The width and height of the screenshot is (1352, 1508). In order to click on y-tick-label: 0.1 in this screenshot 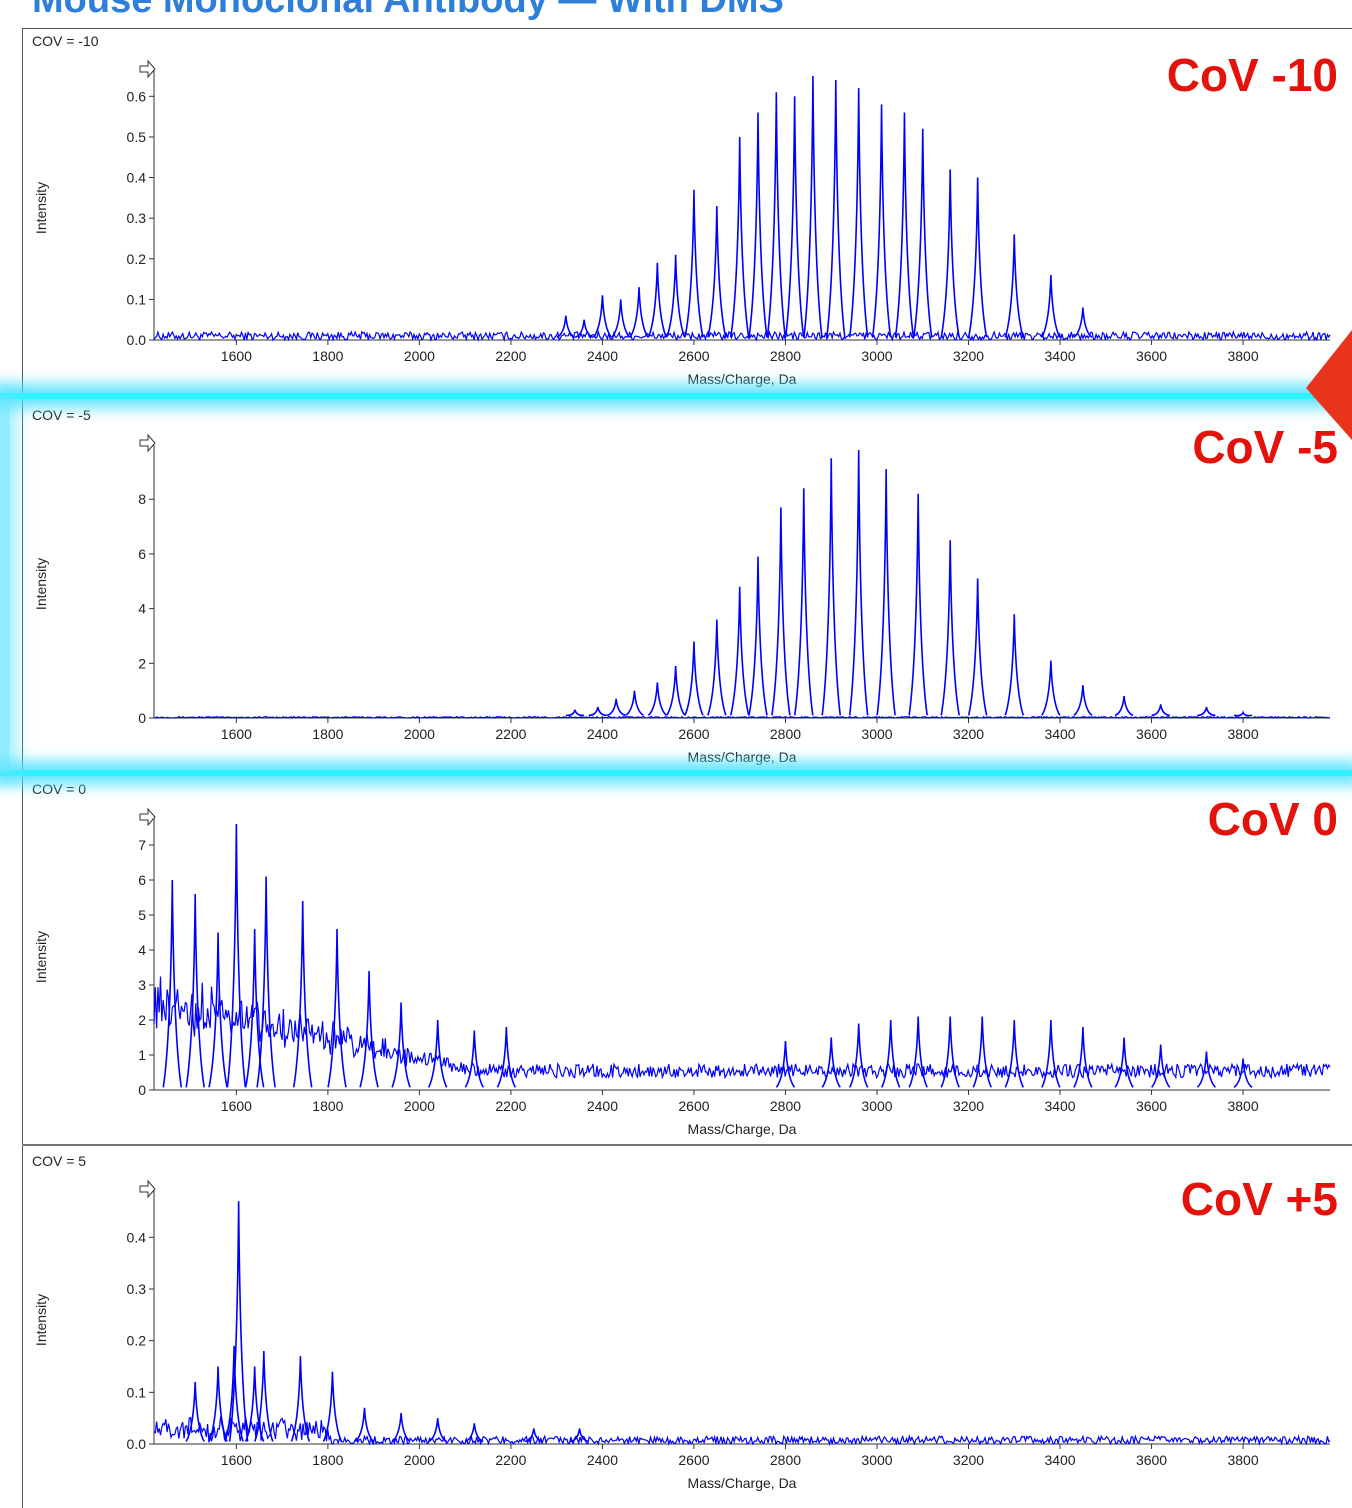, I will do `click(137, 1392)`.